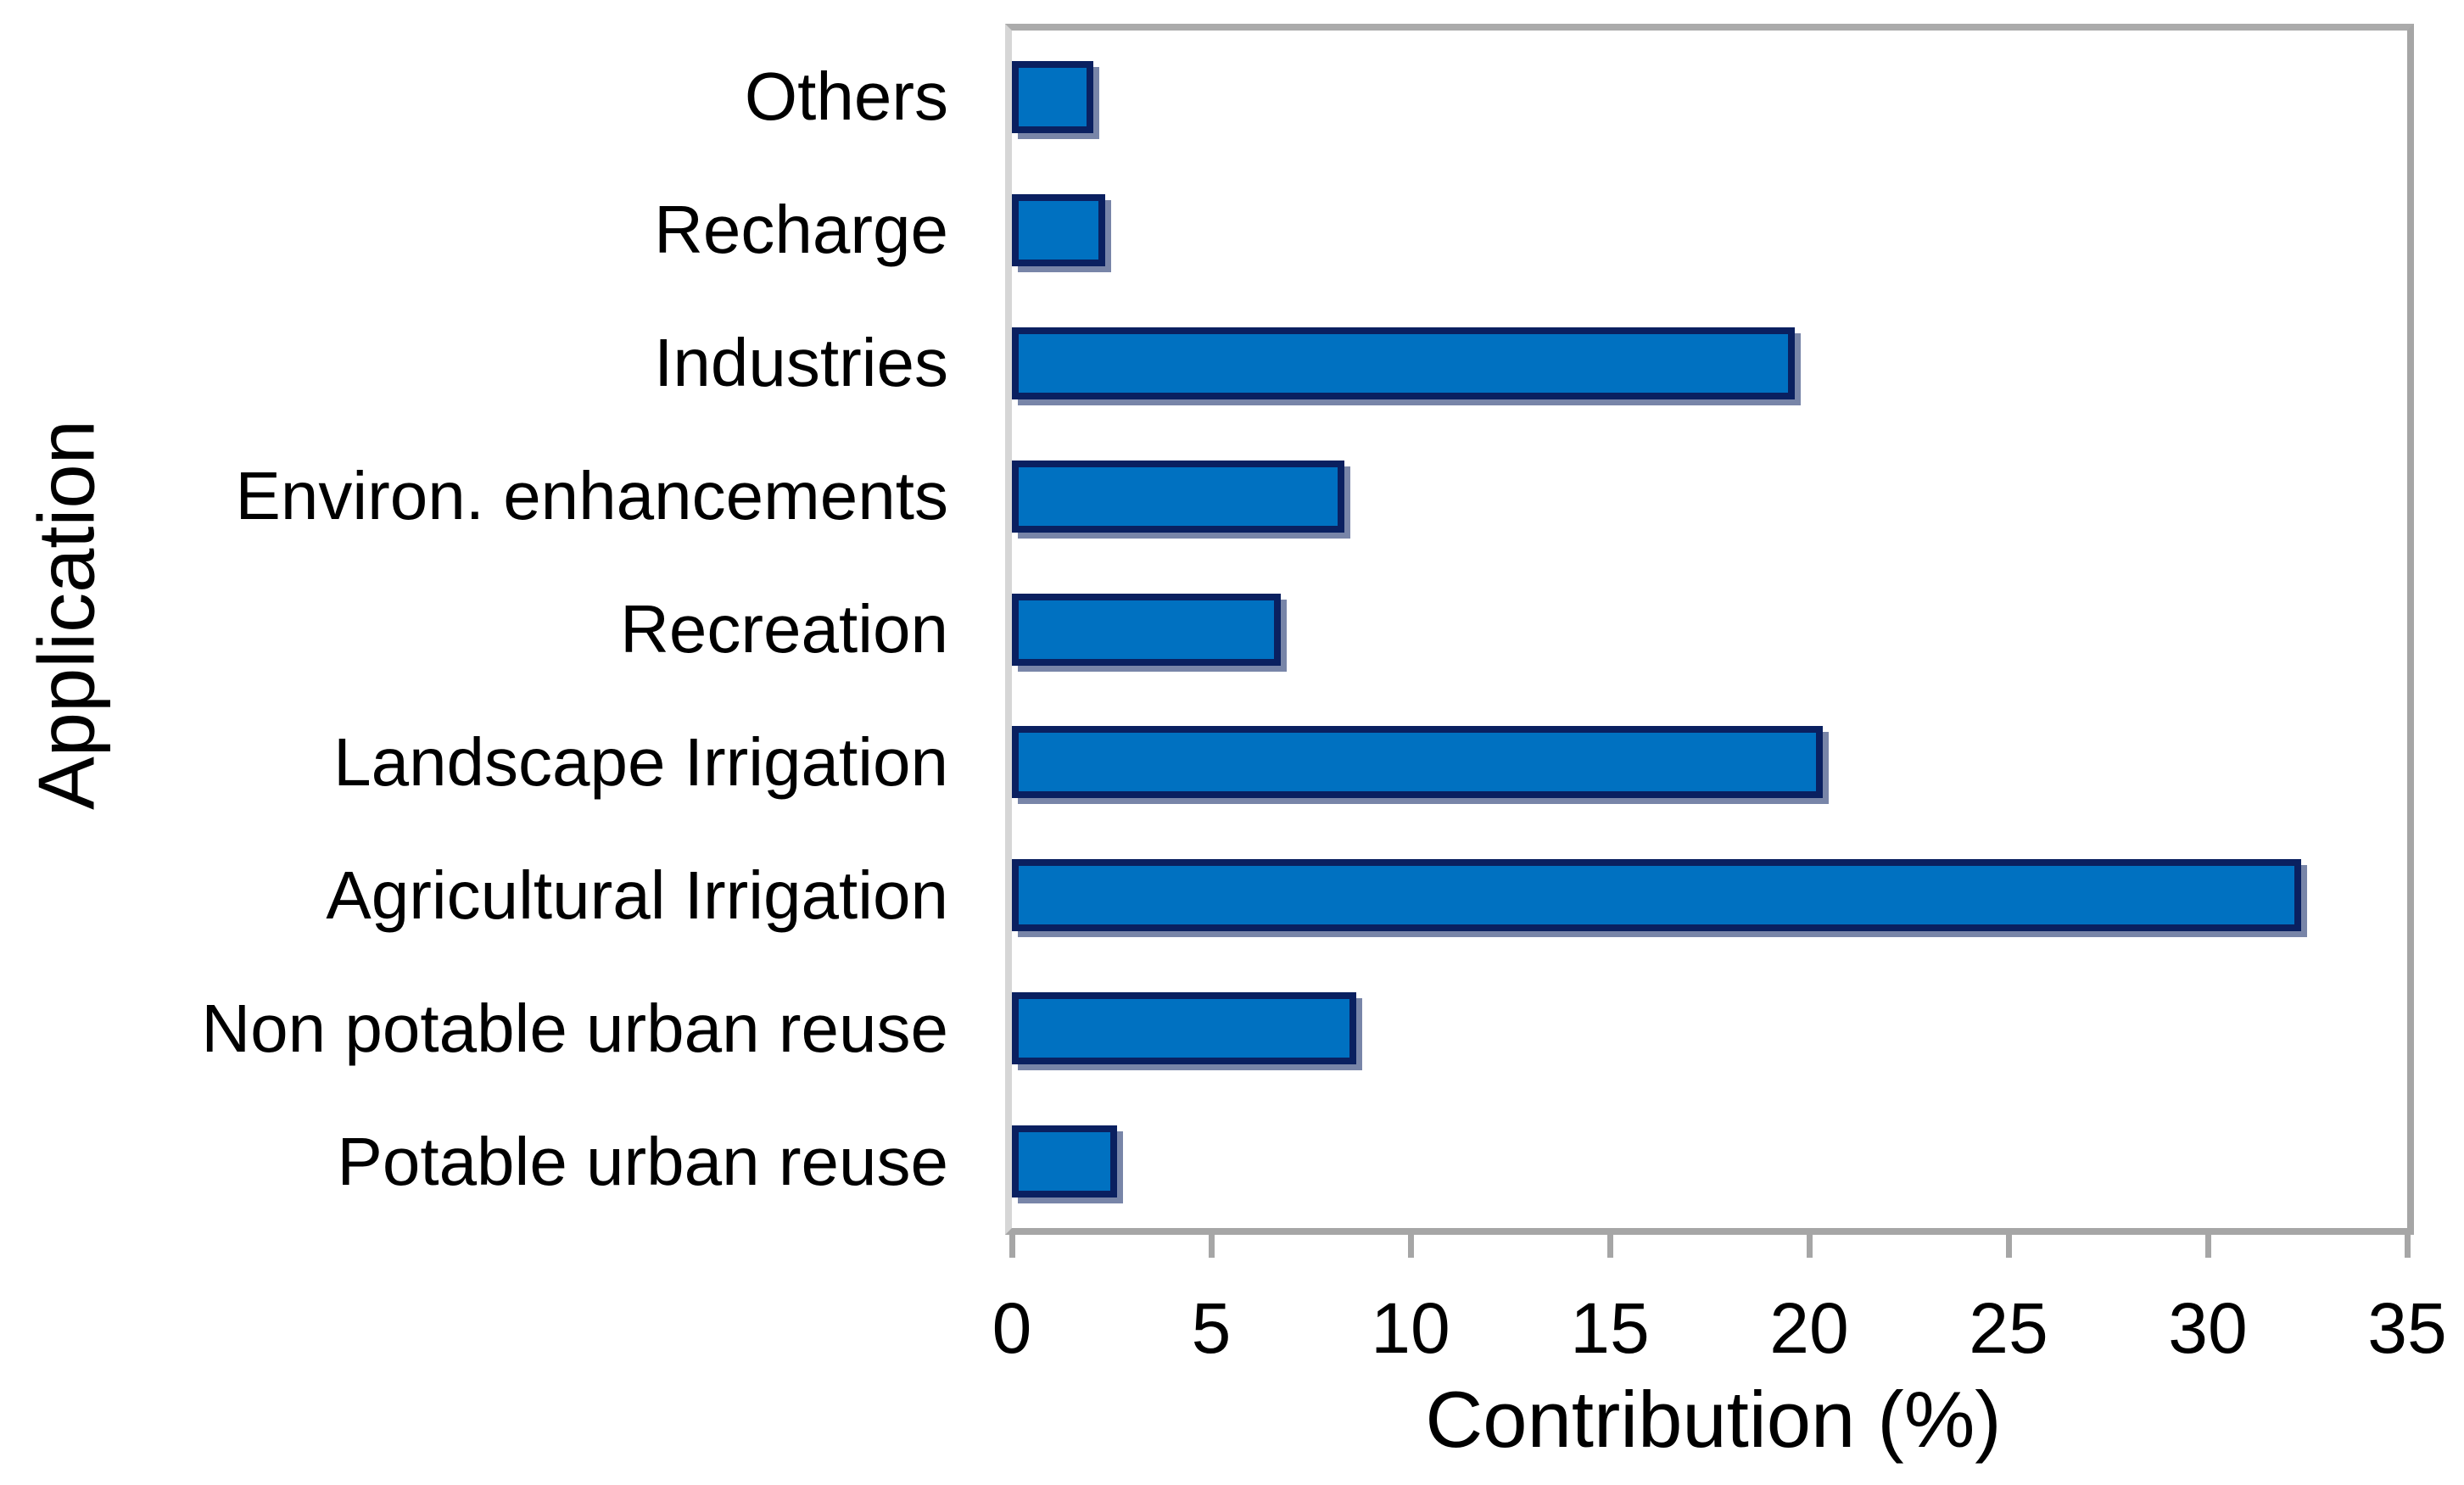 The image size is (2464, 1485). What do you see at coordinates (1052, 96) in the screenshot?
I see `bar-others` at bounding box center [1052, 96].